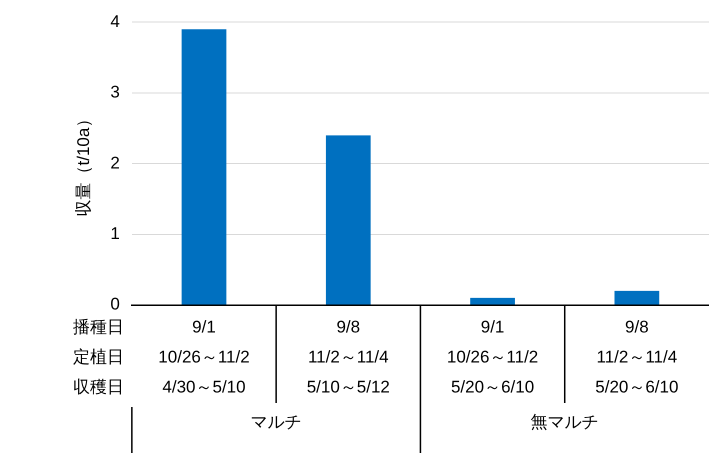 Image resolution: width=709 pixels, height=453 pixels. What do you see at coordinates (348, 357) in the screenshot?
I see `x-tick-label: 9/8 11/2～11/4 5/10～5/12` at bounding box center [348, 357].